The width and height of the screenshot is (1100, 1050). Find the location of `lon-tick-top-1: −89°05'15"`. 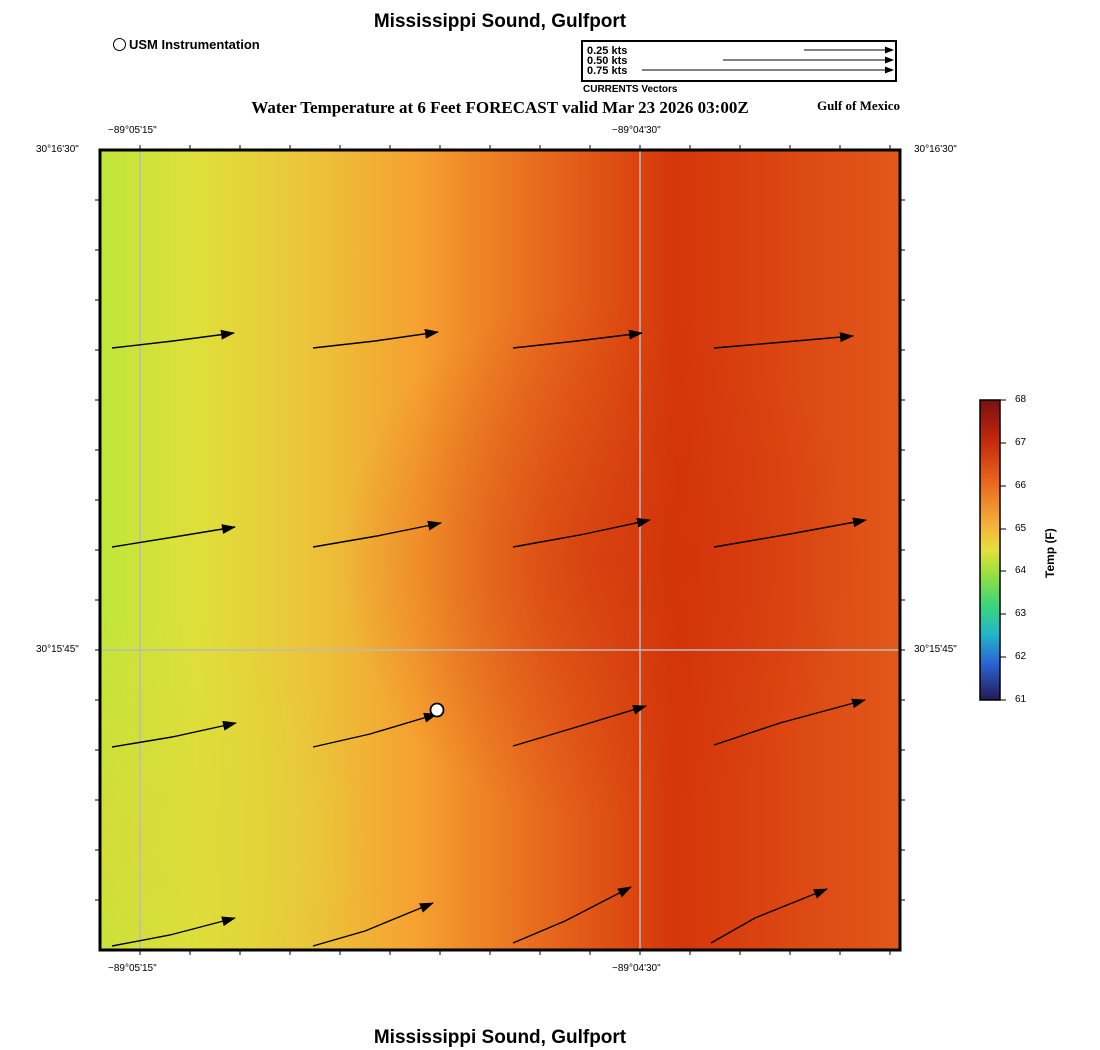

lon-tick-top-1: −89°05'15" is located at coordinates (132, 130).